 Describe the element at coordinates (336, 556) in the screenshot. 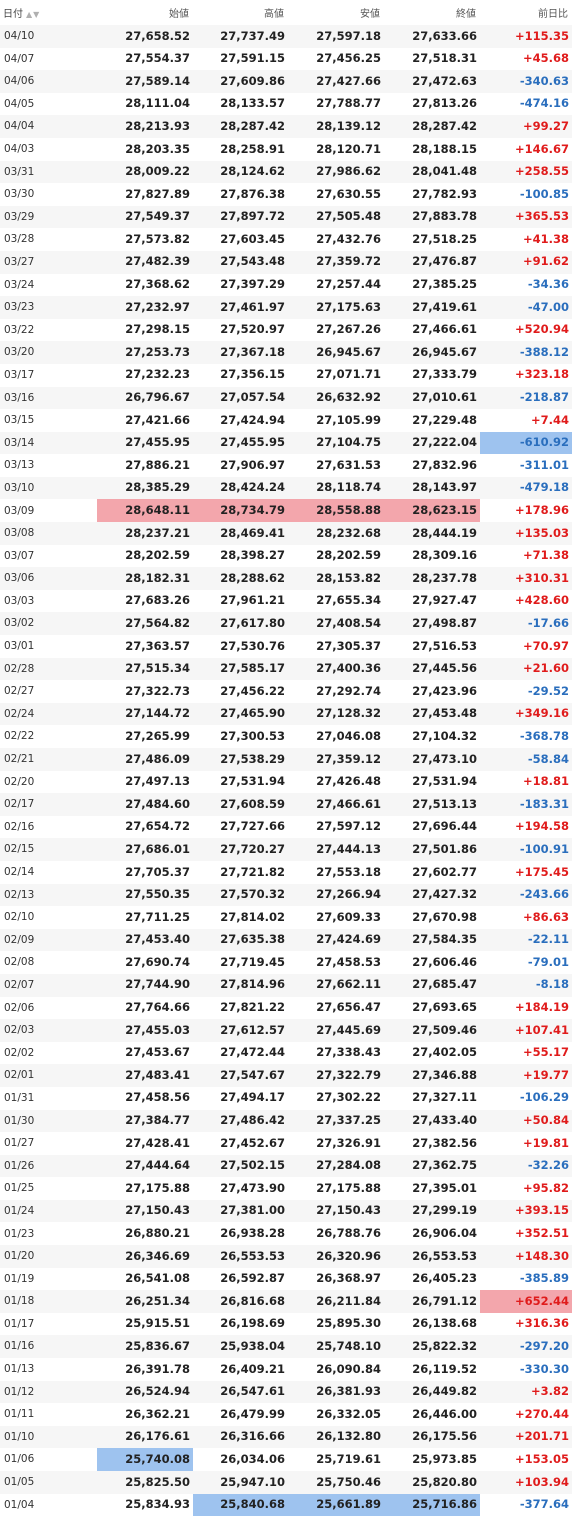

I see `cell-low: 28,202.59` at that location.